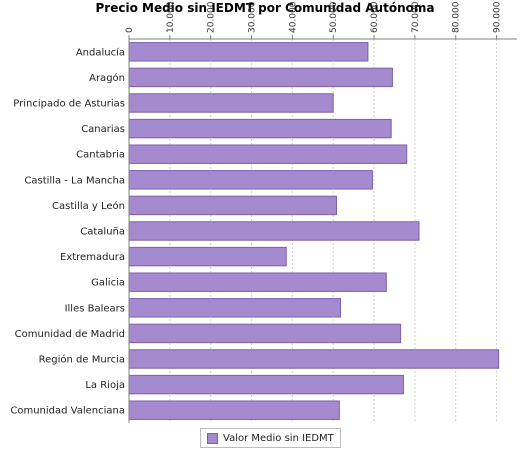 Image resolution: width=525 pixels, height=450 pixels. Describe the element at coordinates (69, 104) in the screenshot. I see `category-label: Principado de Asturias` at that location.